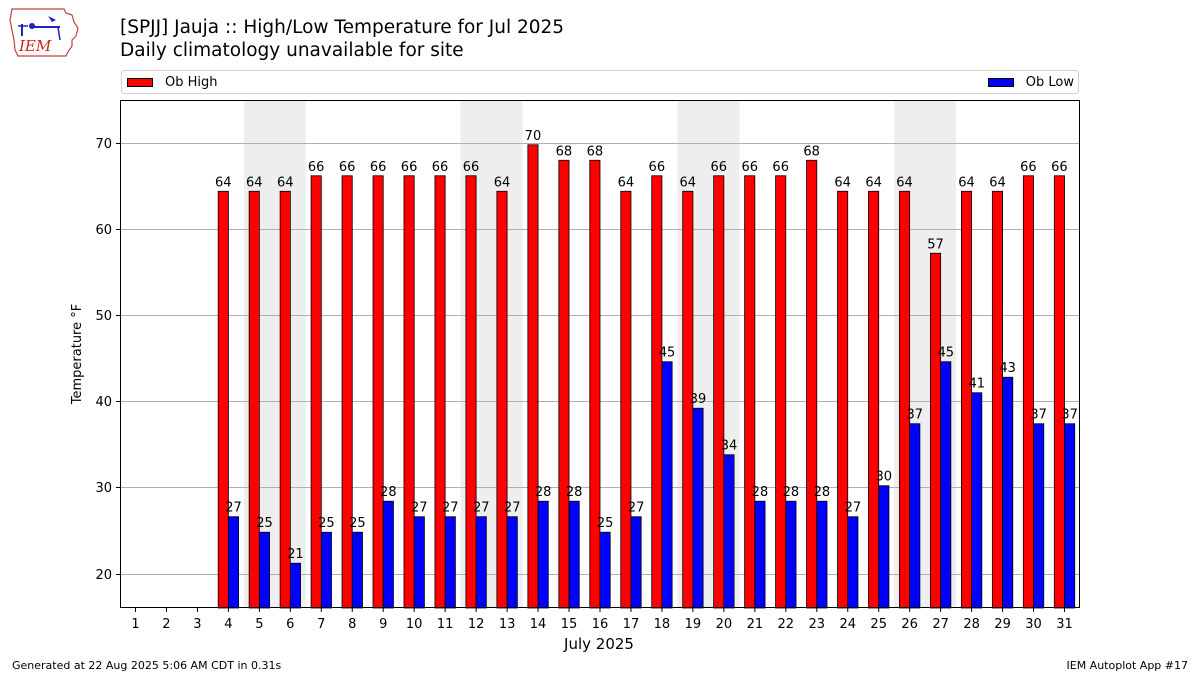 The width and height of the screenshot is (1200, 675). I want to click on legend-swatch-ob-high, so click(140, 82).